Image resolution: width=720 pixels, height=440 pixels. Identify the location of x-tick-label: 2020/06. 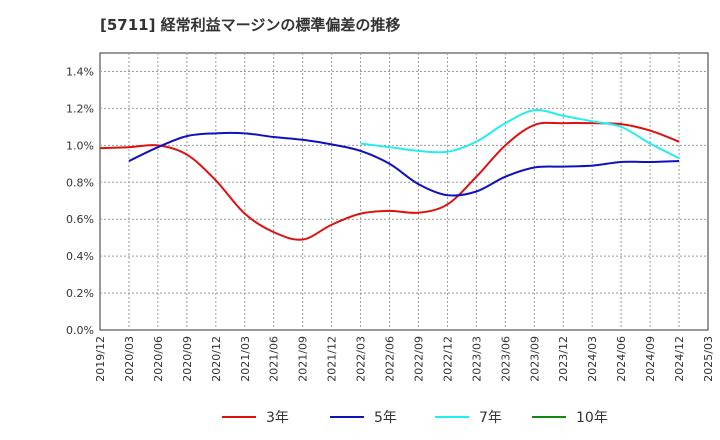
(158, 359).